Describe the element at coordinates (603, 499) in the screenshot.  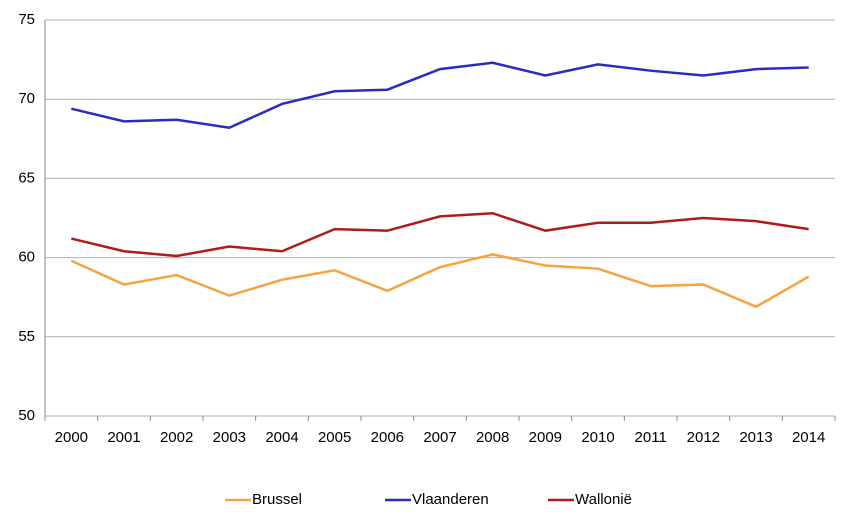
I see `legend-label: Wallonië` at that location.